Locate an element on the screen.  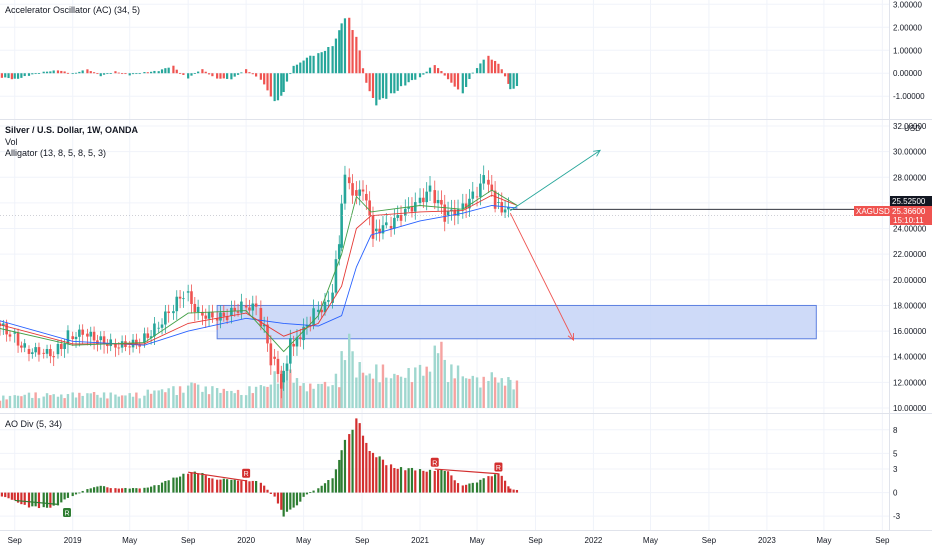
tick-label-ao: 5 is located at coordinates (895, 453).